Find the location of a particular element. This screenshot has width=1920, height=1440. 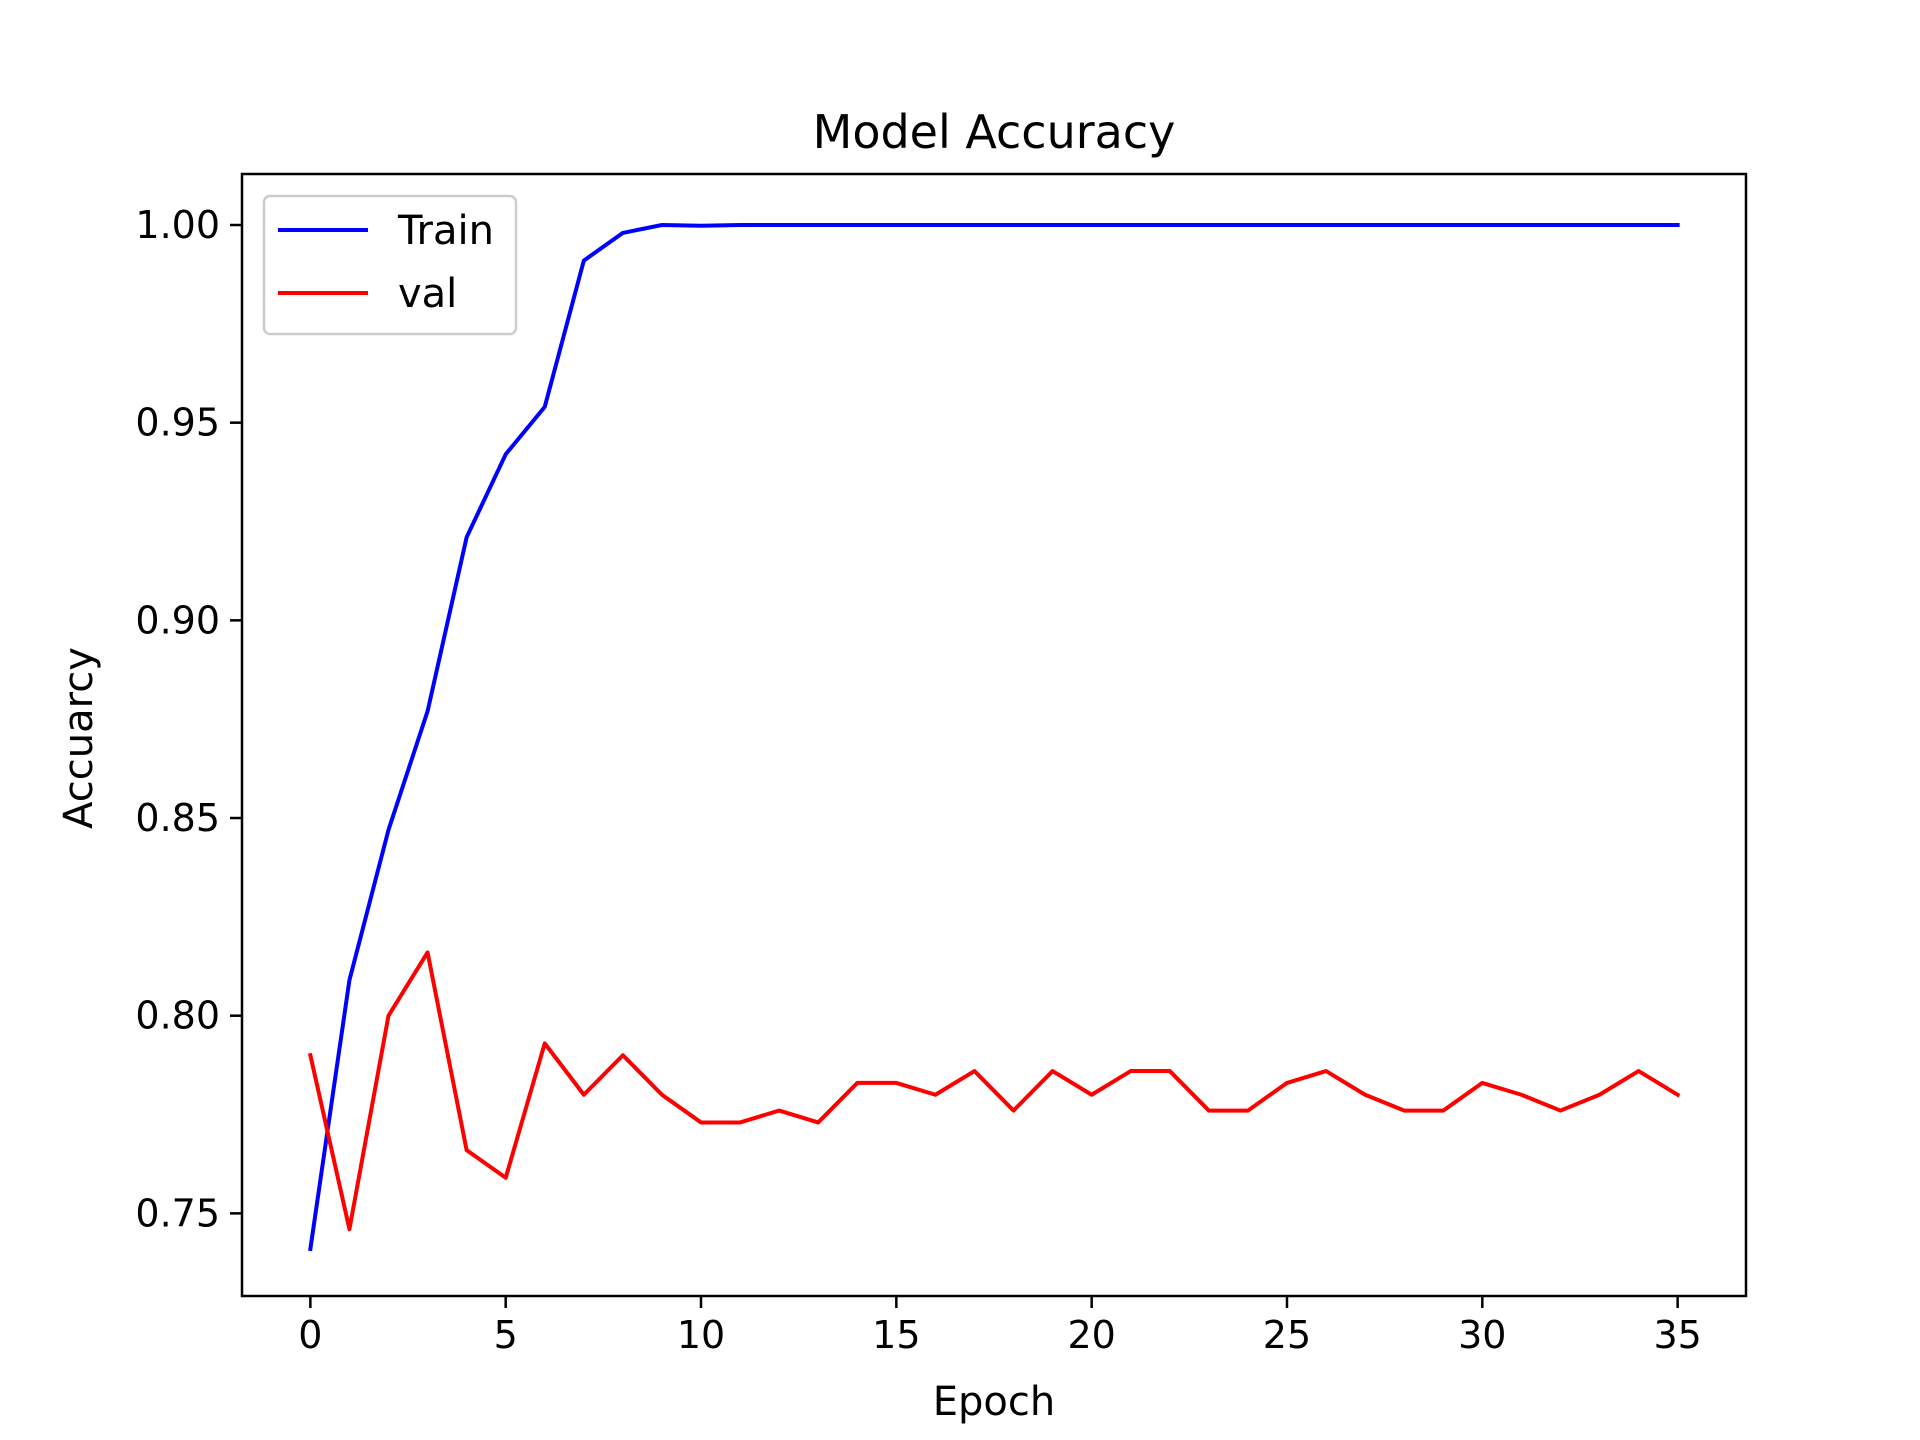

legend-label-train: Train is located at coordinates (445, 231).